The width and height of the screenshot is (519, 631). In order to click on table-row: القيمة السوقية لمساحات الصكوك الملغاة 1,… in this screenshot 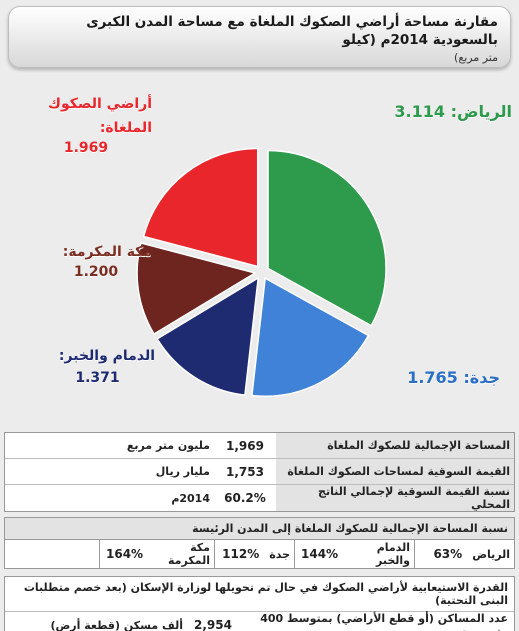, I will do `click(259, 472)`.